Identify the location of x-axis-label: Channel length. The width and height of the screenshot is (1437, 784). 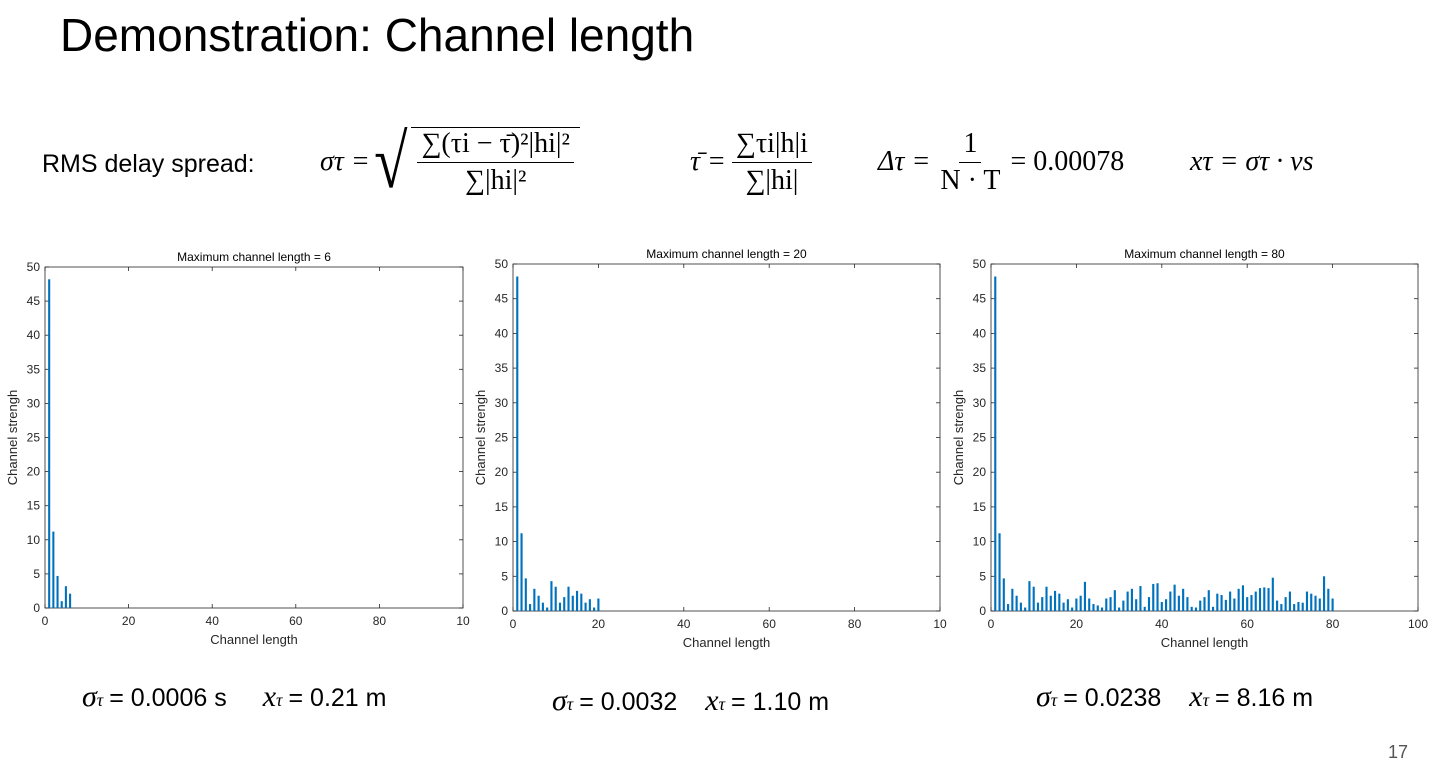
(726, 642).